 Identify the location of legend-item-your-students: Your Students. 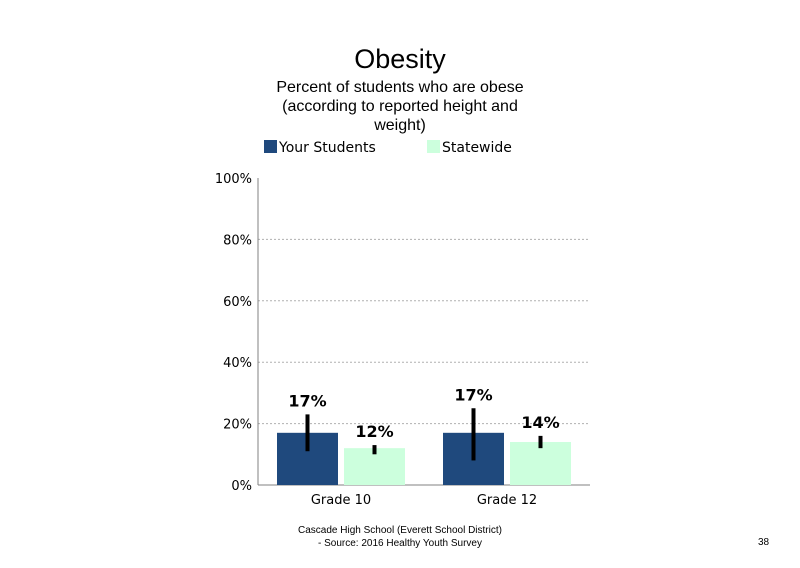
(320, 148).